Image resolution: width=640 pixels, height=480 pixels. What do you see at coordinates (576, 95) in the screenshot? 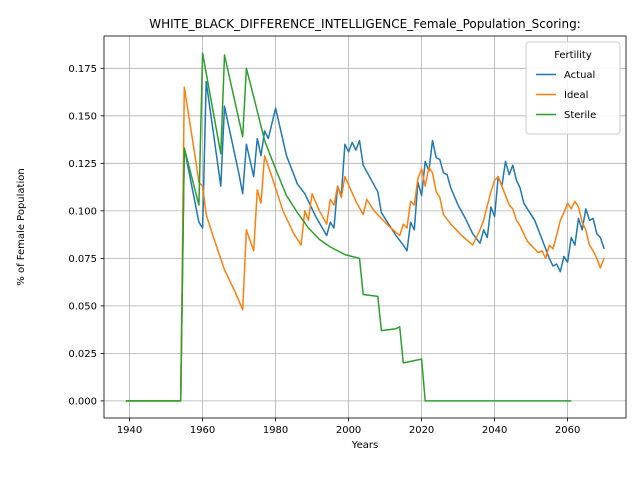
I see `legend-label-ideal: Ideal` at bounding box center [576, 95].